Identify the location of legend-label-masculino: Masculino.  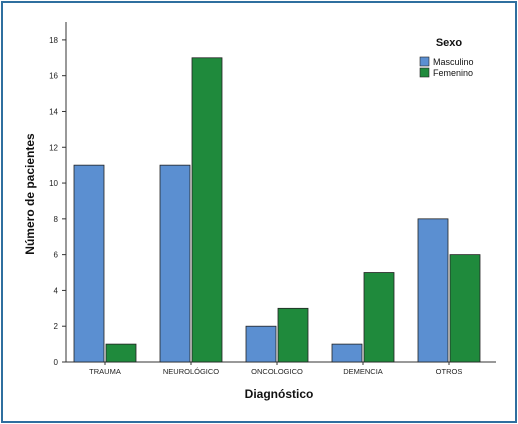
(453, 62).